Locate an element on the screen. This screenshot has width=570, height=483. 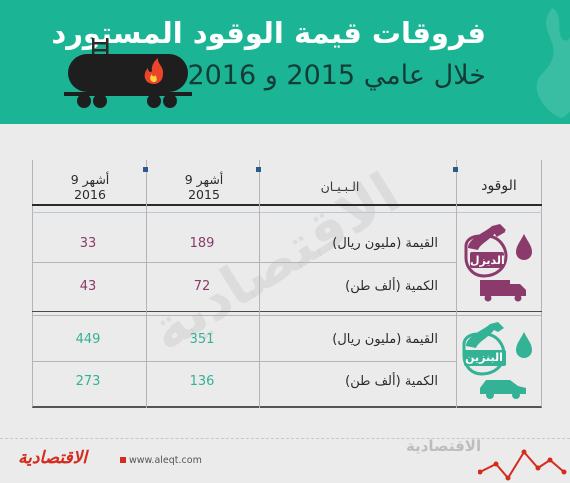
col-header-2016-period: 9 أشهر is located at coordinates (90, 179).